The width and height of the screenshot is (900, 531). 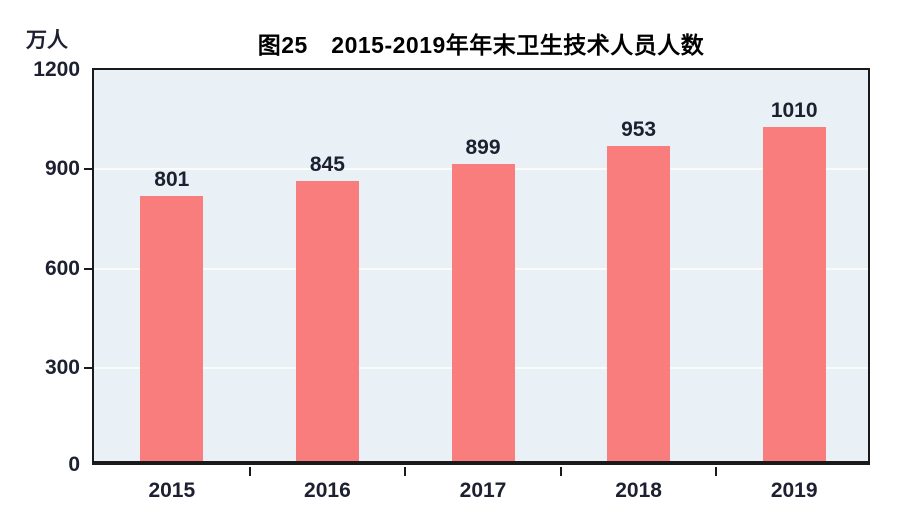 What do you see at coordinates (62, 367) in the screenshot?
I see `y-axis-tick-label-300: 300` at bounding box center [62, 367].